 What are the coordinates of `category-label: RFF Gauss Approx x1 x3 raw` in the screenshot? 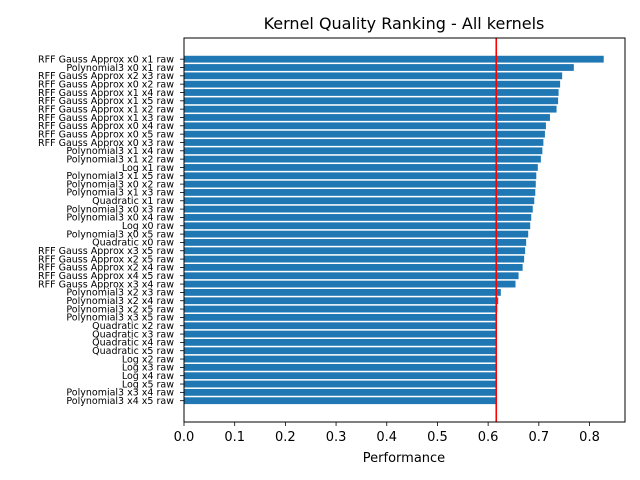 It's located at (106, 118).